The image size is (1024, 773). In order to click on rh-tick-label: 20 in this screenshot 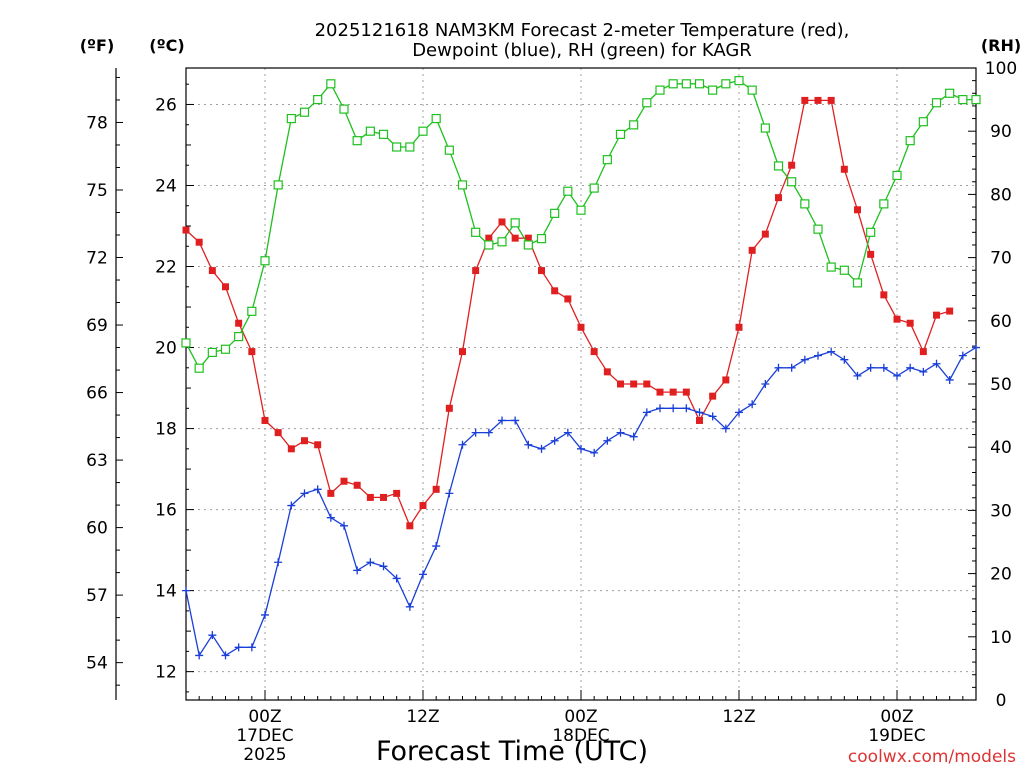, I will do `click(1001, 575)`.